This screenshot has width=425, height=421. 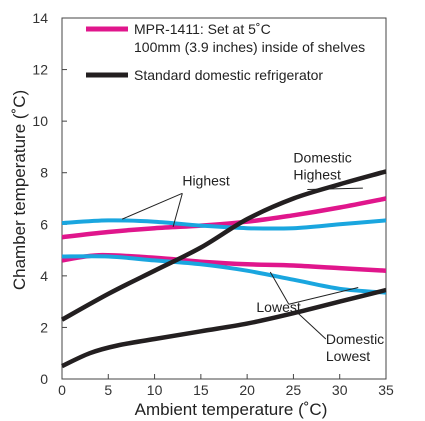 What do you see at coordinates (155, 390) in the screenshot?
I see `x-tick-label: 10` at bounding box center [155, 390].